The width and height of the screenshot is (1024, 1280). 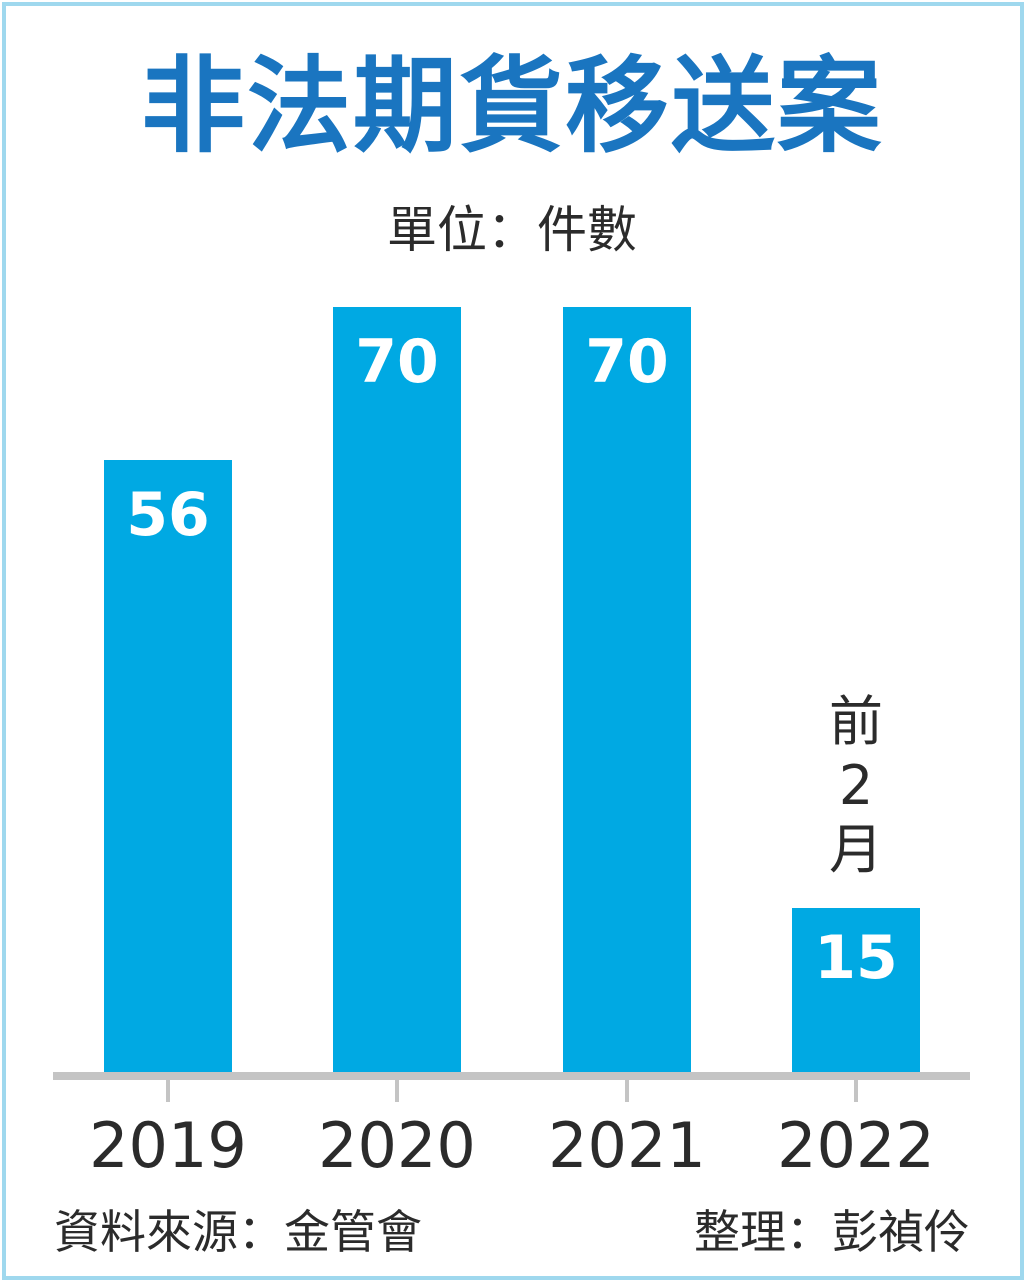 I want to click on x-axis-label-2021: 2021, so click(x=627, y=1145).